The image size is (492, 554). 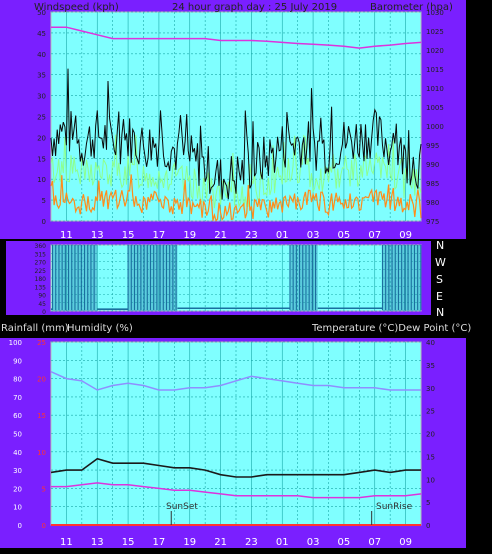 I want to click on y-tick-label-temperature: 25, so click(x=430, y=412).